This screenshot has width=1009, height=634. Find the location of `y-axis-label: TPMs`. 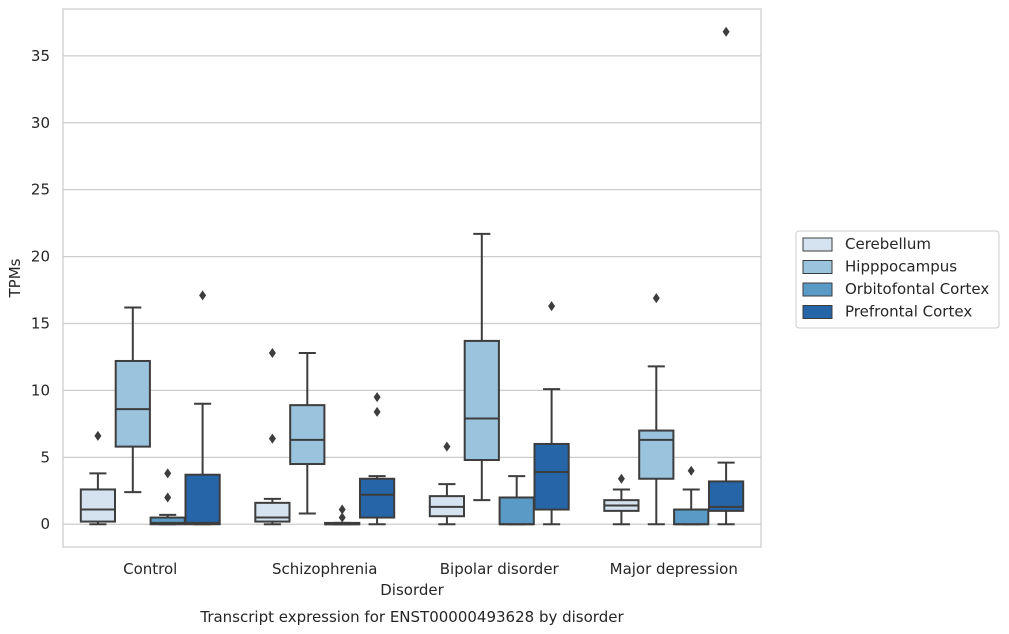

y-axis-label: TPMs is located at coordinates (15, 278).